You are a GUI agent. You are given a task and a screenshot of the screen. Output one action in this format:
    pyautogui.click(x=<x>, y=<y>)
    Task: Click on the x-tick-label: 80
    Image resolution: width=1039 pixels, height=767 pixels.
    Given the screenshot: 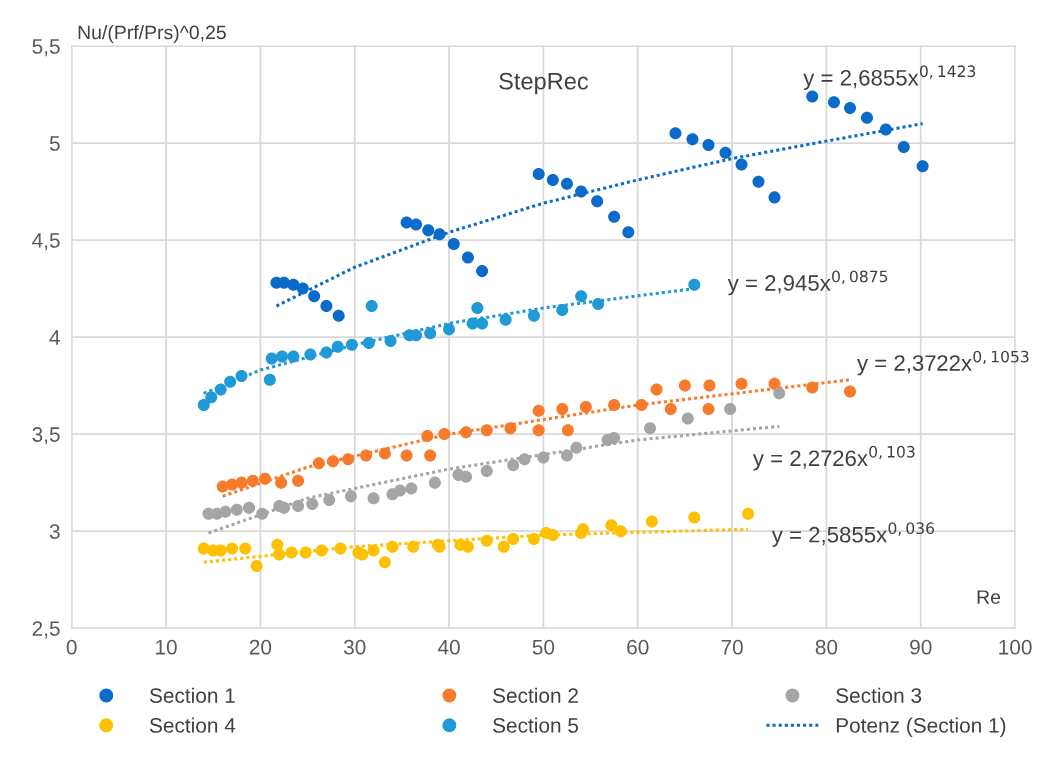 What is the action you would take?
    pyautogui.click(x=826, y=647)
    